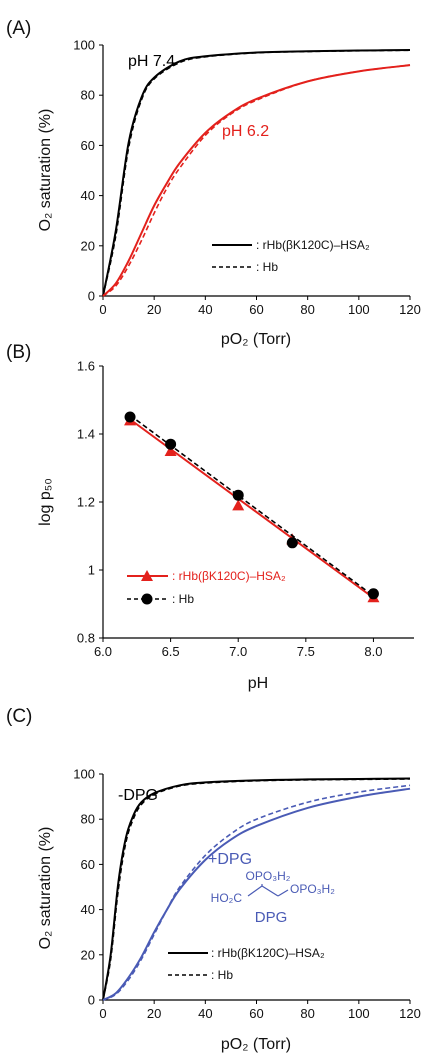 Image resolution: width=427 pixels, height=1057 pixels. Describe the element at coordinates (151, 61) in the screenshot. I see `annotation-ph74: pH 7.4` at that location.